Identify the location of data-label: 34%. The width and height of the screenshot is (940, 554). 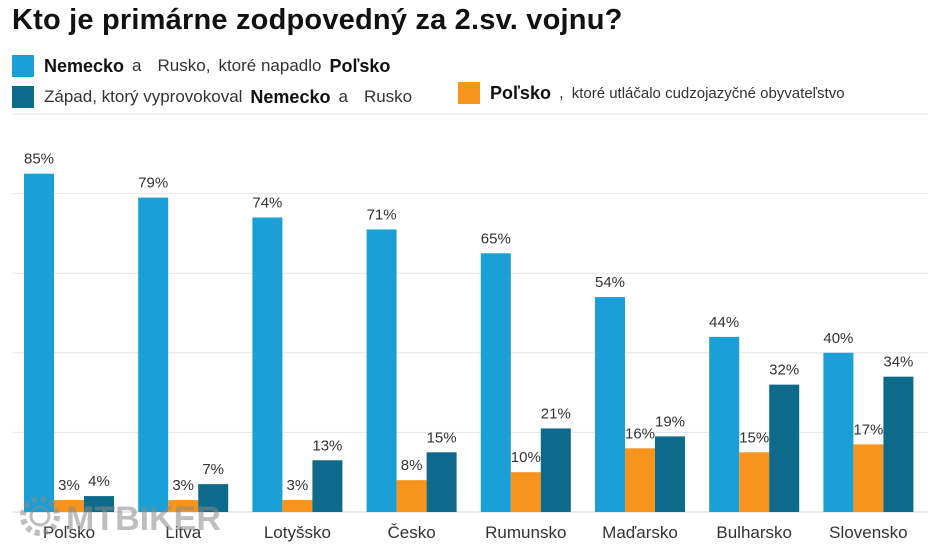
(898, 362).